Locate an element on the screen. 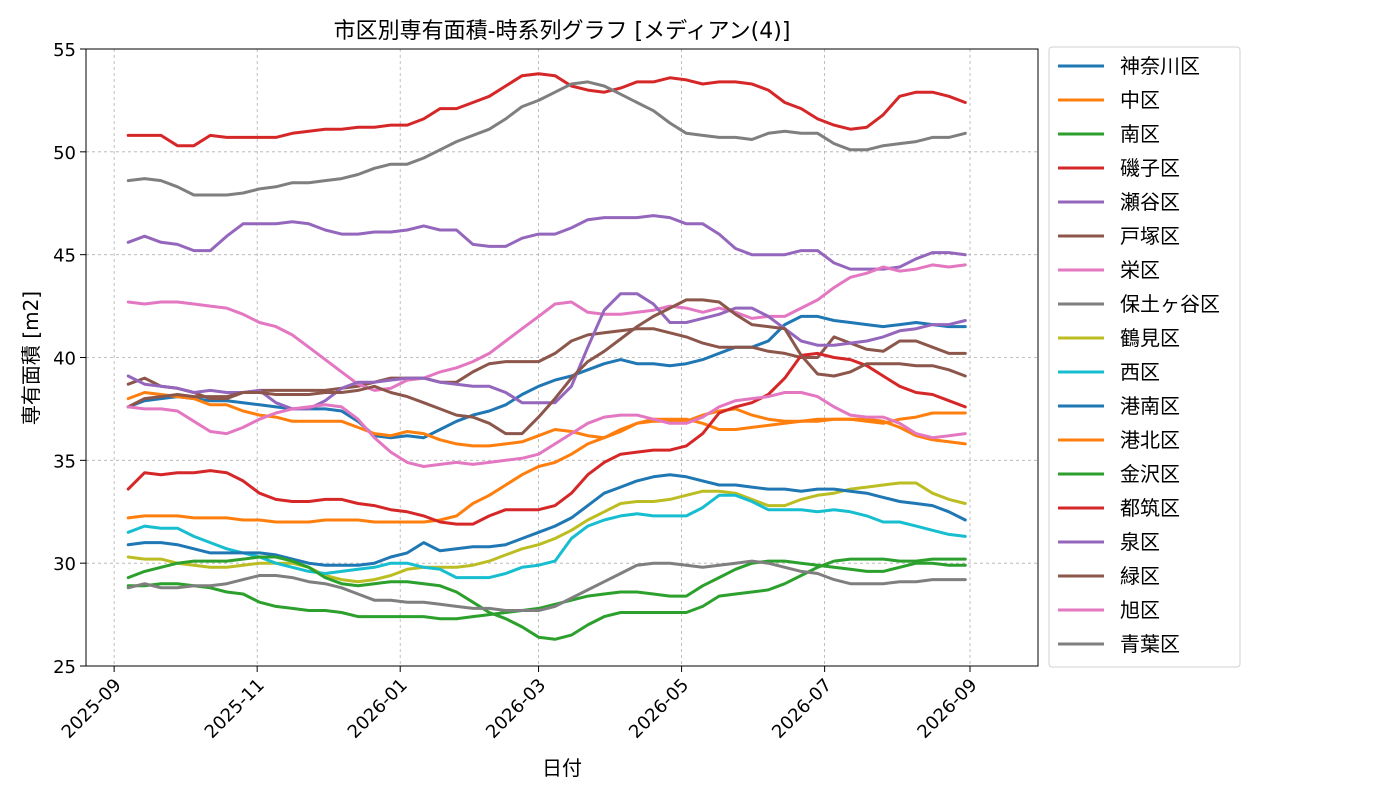  legend-entry: 瀬谷区 is located at coordinates (1150, 202).